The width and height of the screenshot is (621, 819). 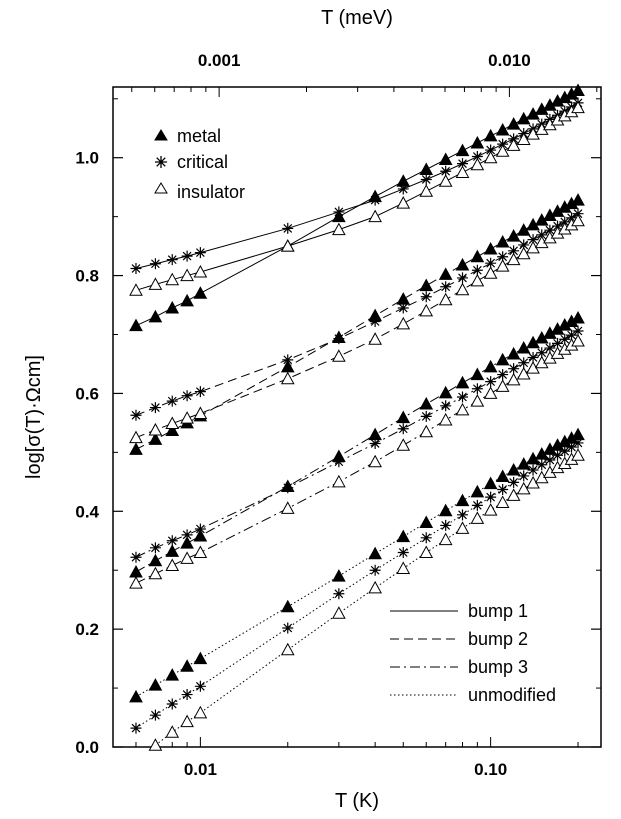 I want to click on legend-metal-label: metal, so click(x=199, y=136).